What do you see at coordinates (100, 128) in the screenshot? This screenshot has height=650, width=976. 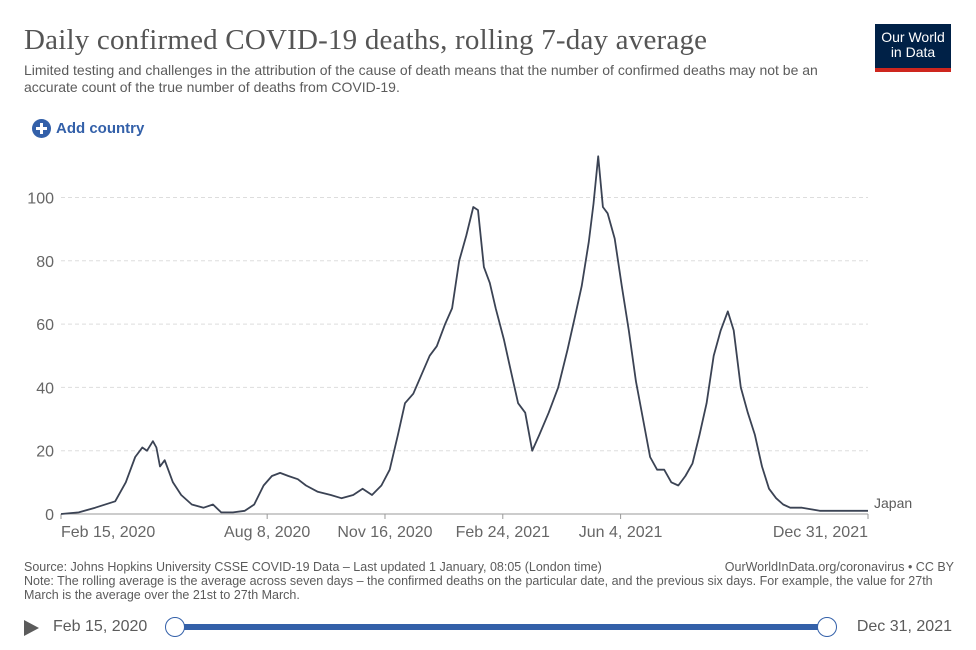 I see `add-country-label: Add country` at bounding box center [100, 128].